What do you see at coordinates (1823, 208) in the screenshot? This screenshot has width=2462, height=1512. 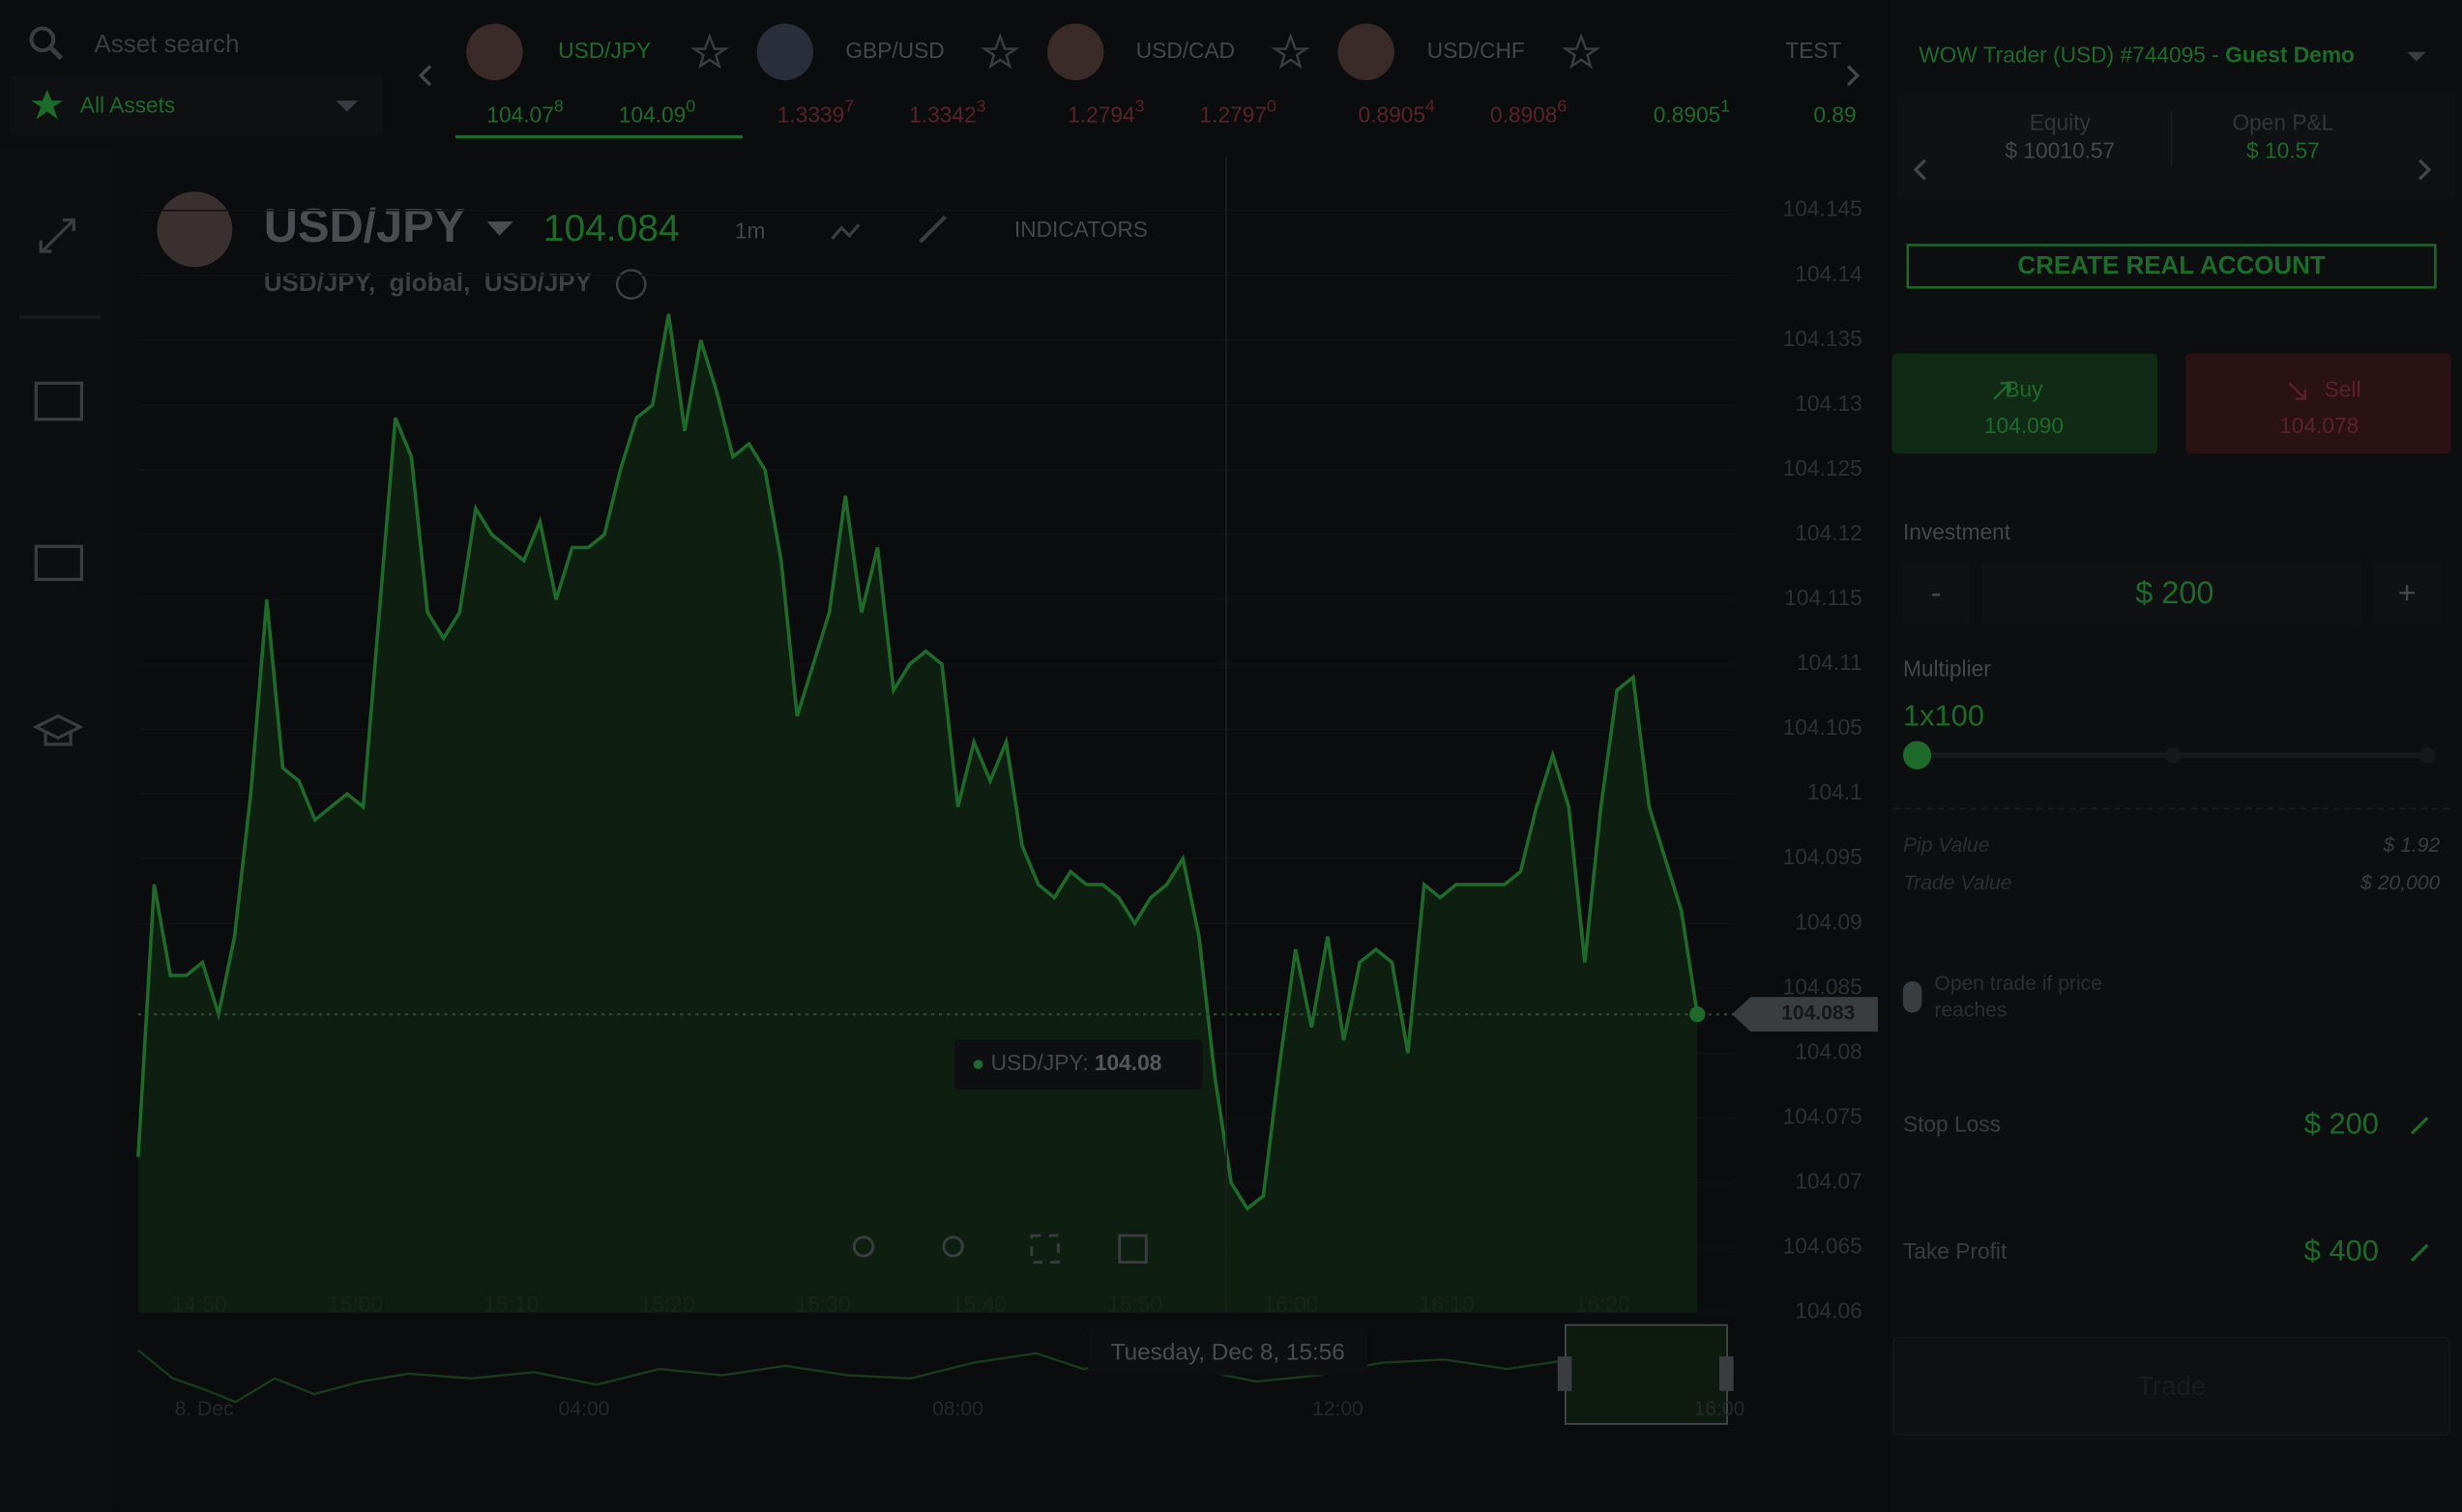 I see `y-tick-label: 104.145` at bounding box center [1823, 208].